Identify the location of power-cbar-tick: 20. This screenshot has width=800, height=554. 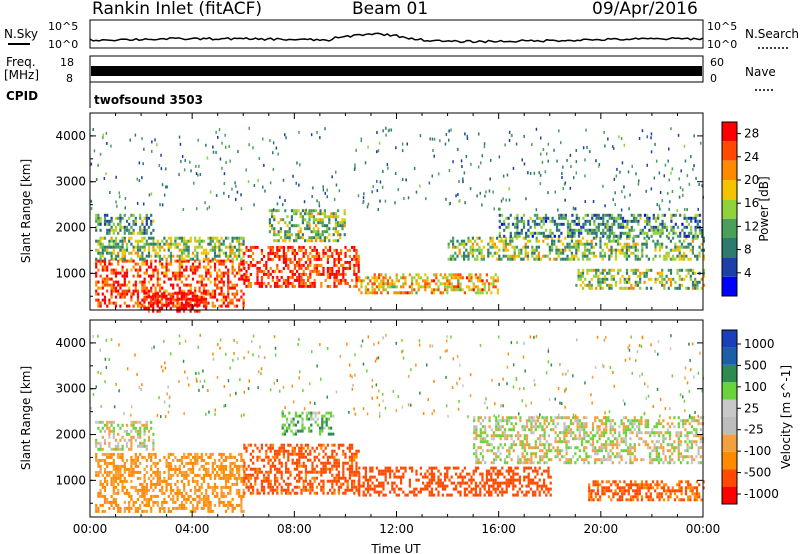
(751, 180).